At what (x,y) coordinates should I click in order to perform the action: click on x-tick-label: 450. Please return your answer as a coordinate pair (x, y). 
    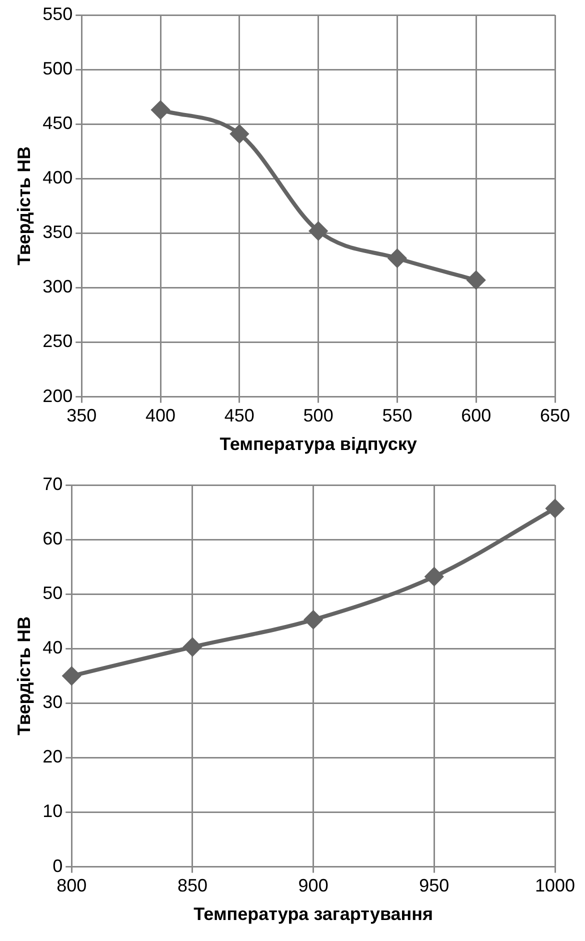
    Looking at the image, I should click on (239, 416).